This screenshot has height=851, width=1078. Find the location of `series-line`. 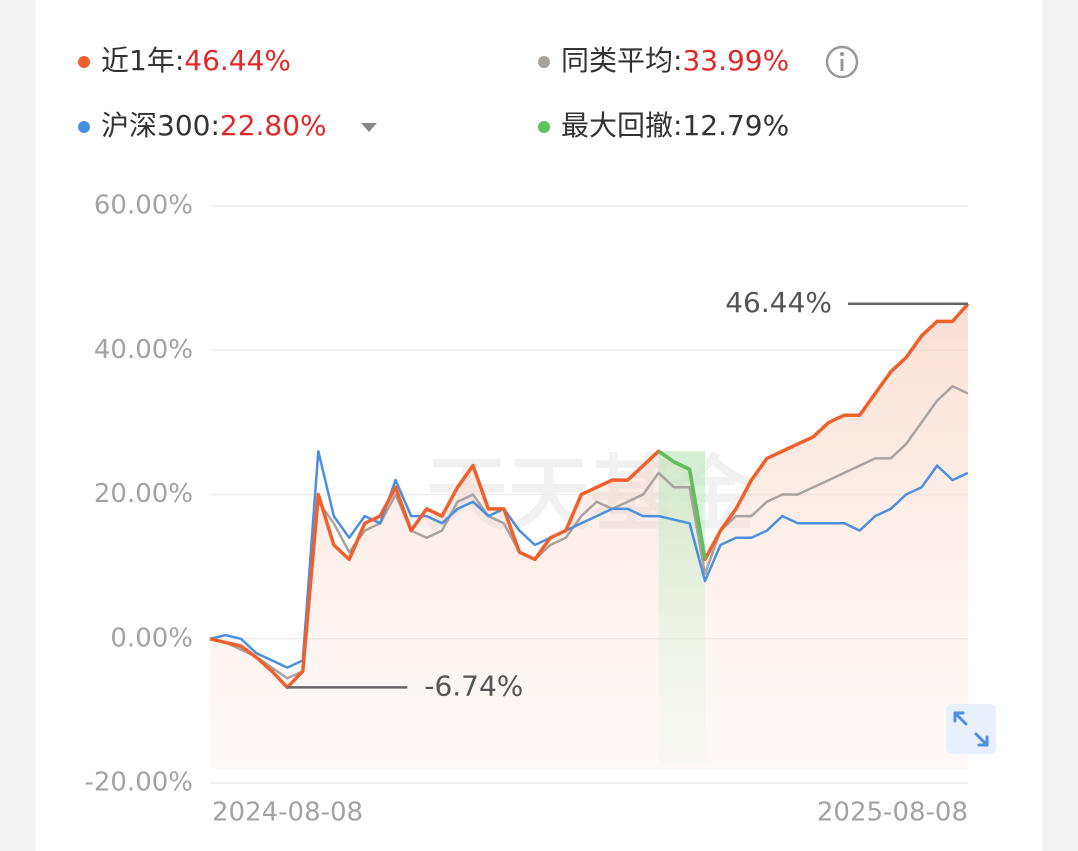

series-line is located at coordinates (682, 504).